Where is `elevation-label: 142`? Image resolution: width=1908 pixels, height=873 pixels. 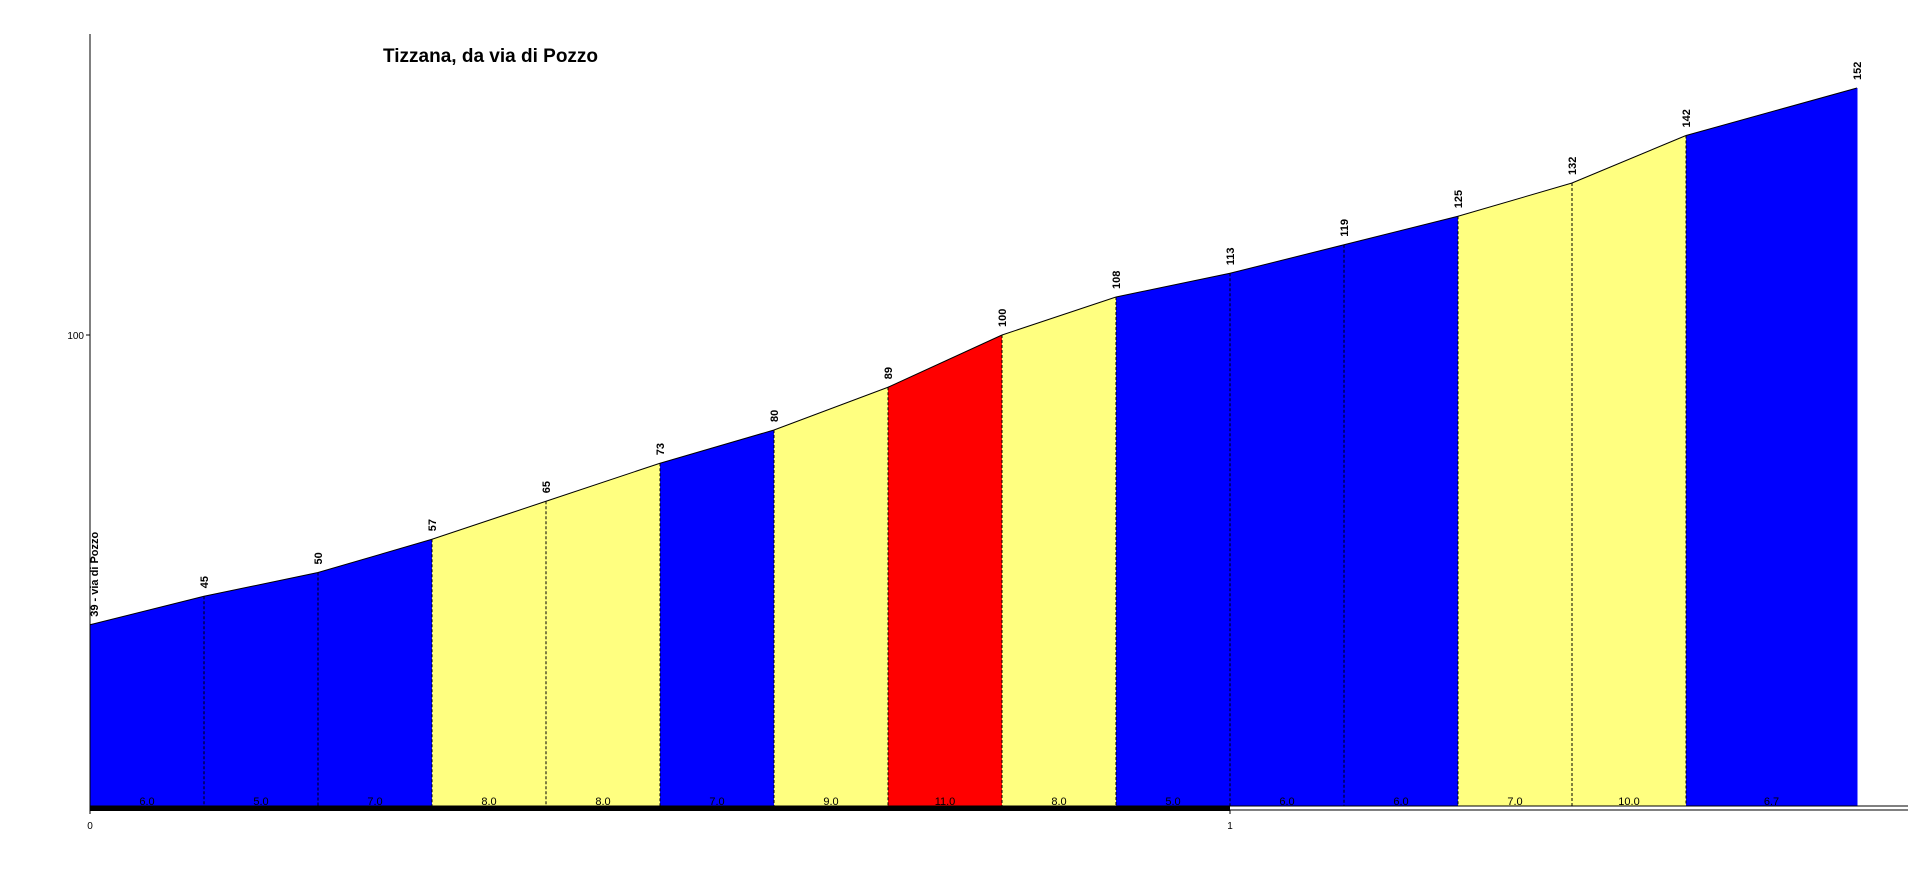
elevation-label: 142 is located at coordinates (1687, 118).